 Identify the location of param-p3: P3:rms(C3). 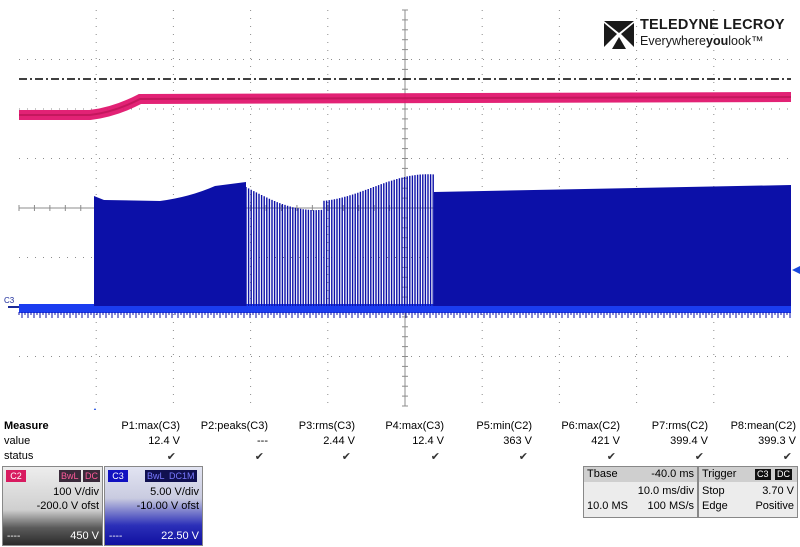
(326, 426).